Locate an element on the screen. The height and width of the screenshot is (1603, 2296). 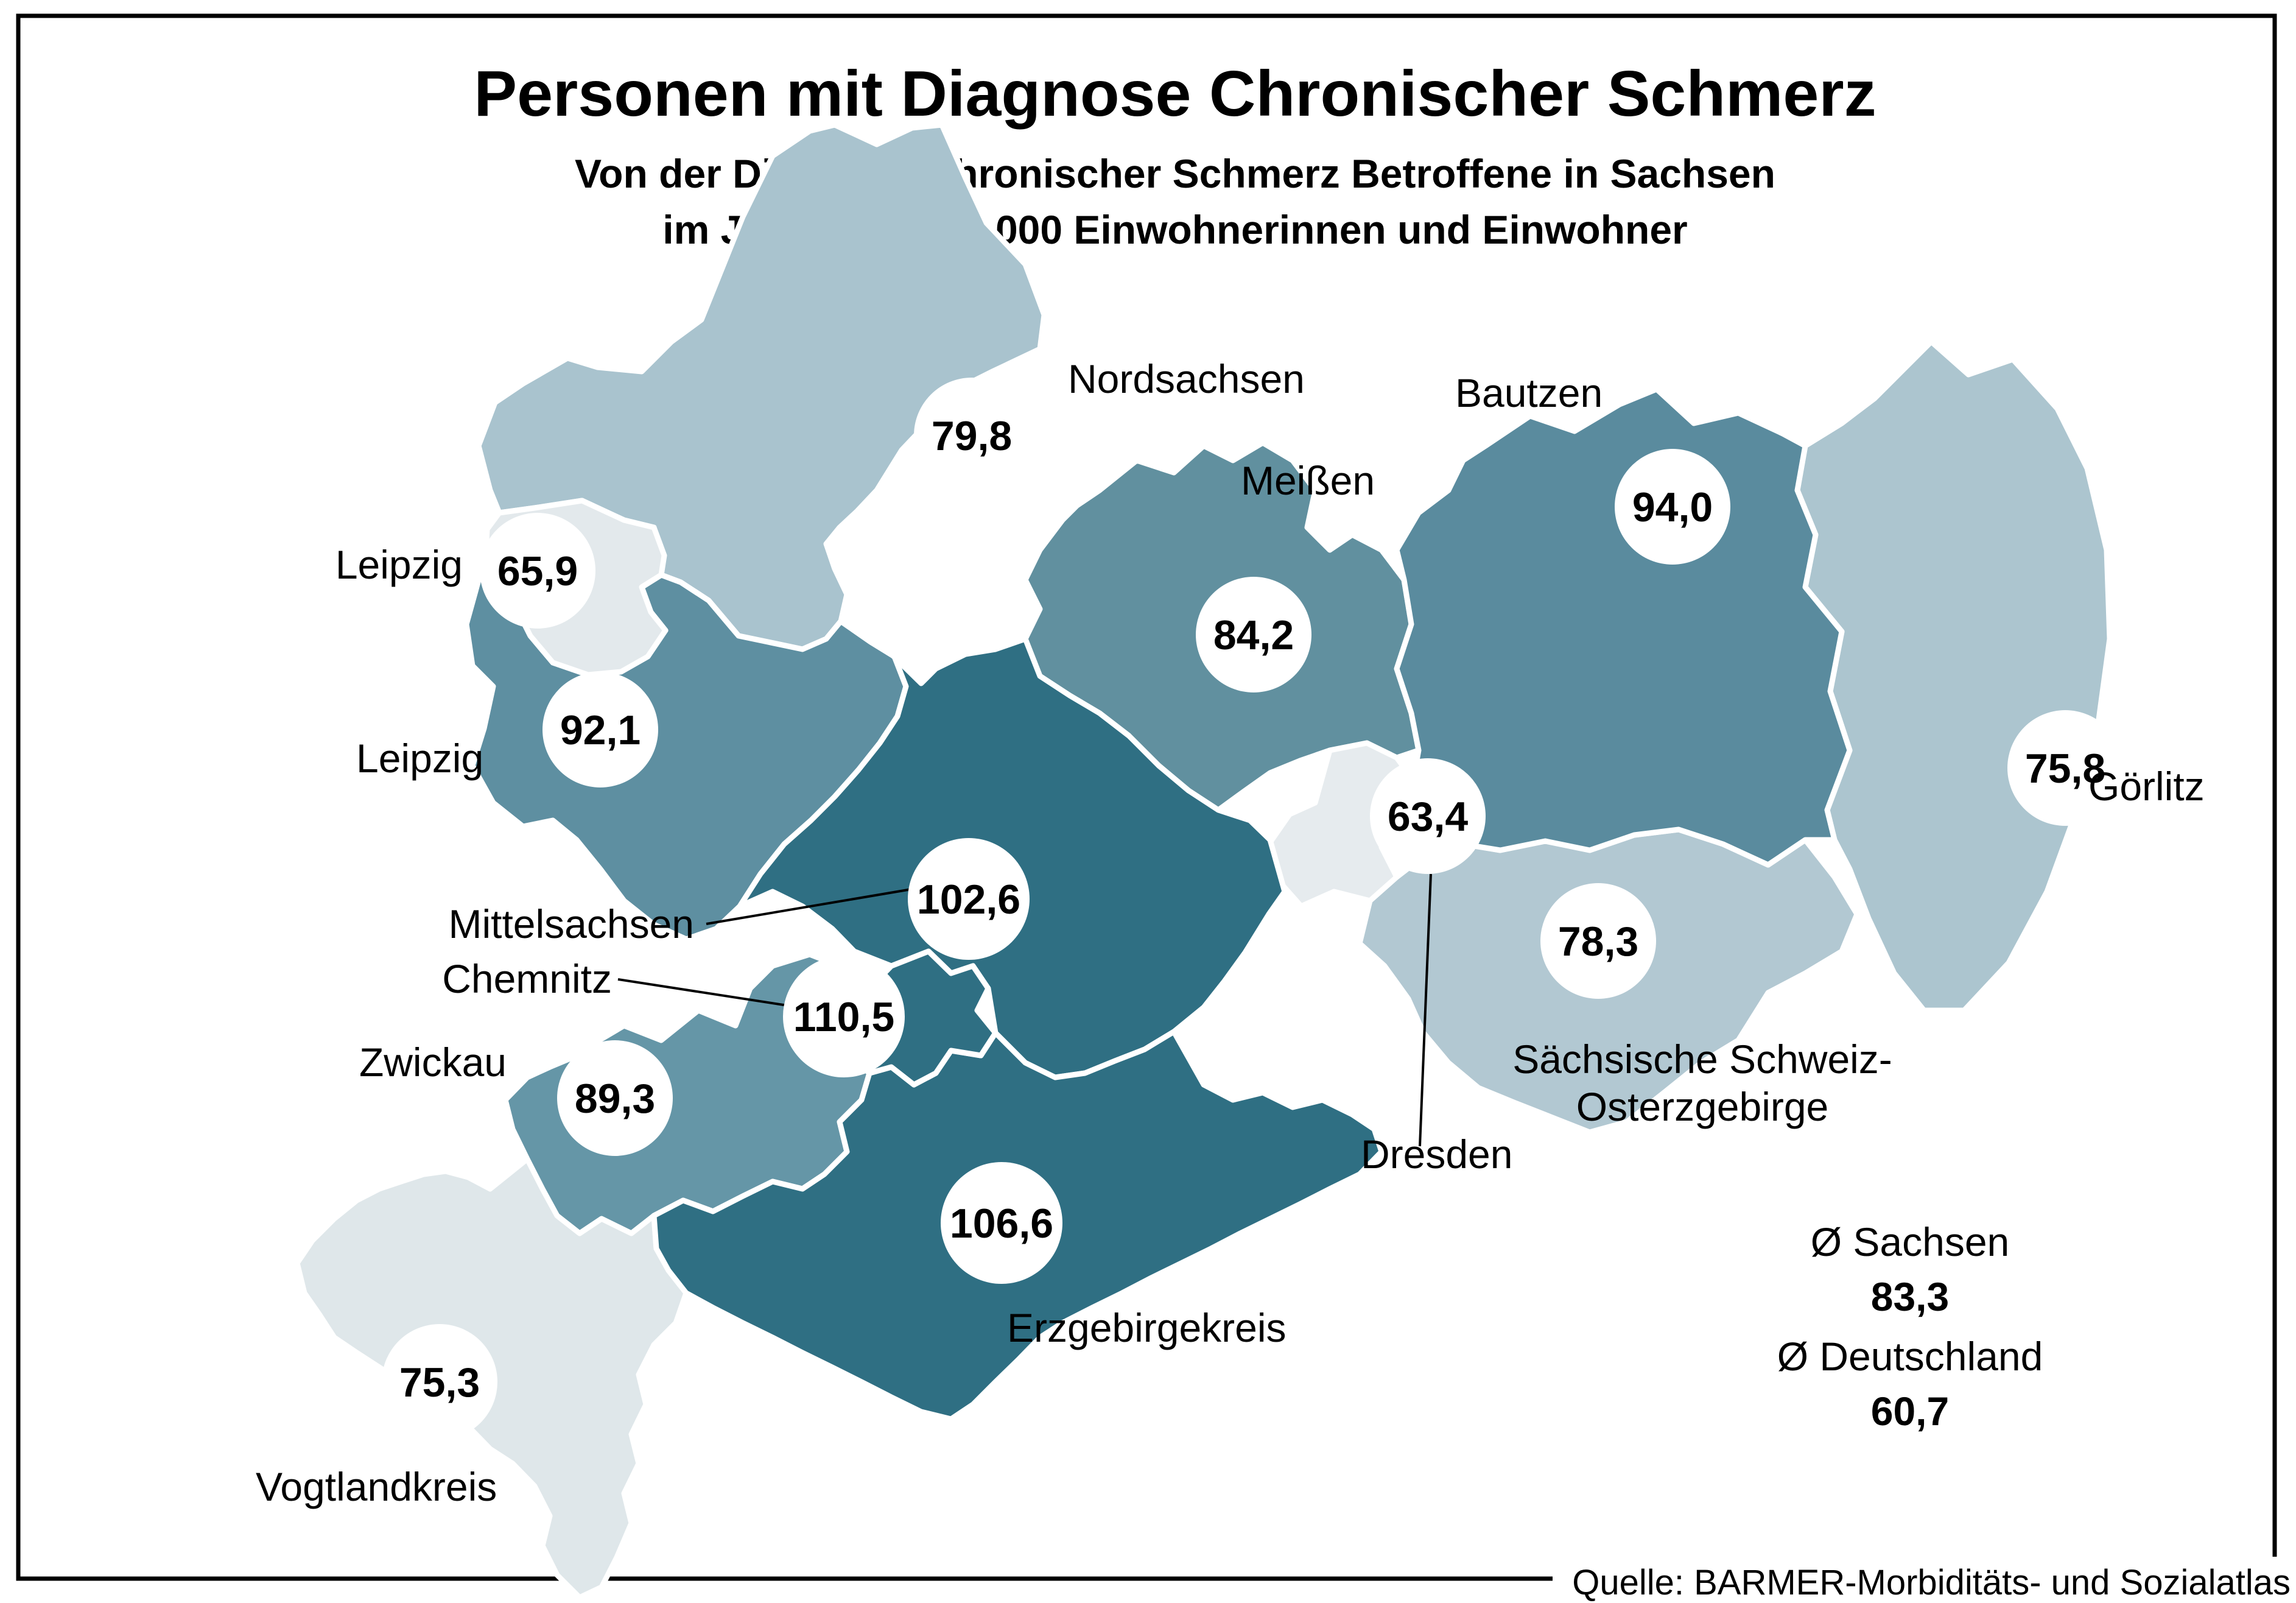
bubble-value: 110,5 is located at coordinates (844, 1017).